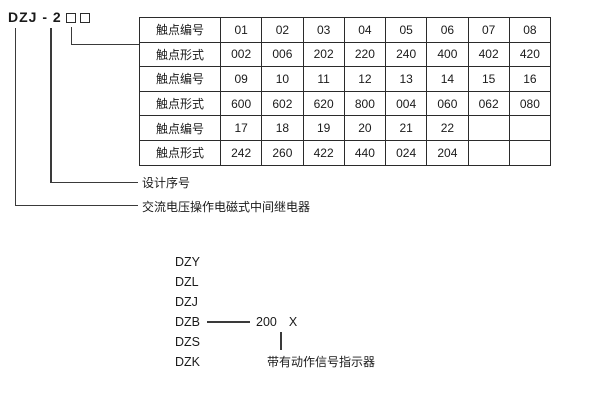  What do you see at coordinates (323, 128) in the screenshot?
I see `table-cell: 19` at bounding box center [323, 128].